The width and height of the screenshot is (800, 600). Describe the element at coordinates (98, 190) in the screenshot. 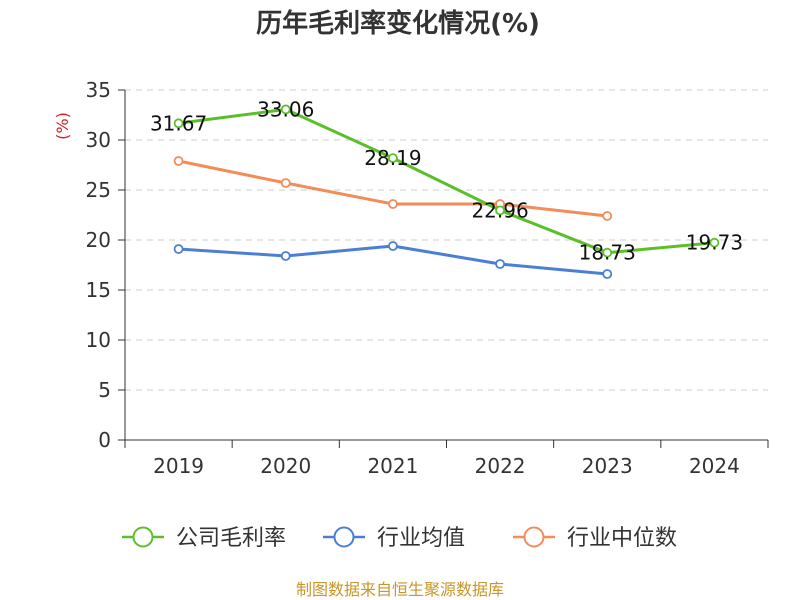

I see `y-tick-label-25: 25` at that location.